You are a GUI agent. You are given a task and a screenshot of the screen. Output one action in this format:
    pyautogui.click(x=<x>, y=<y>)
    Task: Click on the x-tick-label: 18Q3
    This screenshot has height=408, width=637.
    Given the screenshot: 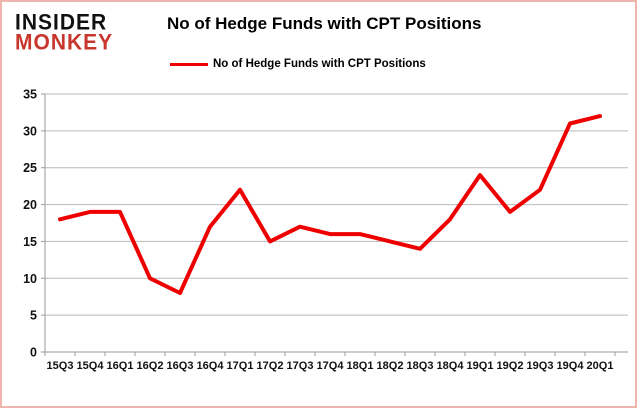 What is the action you would take?
    pyautogui.click(x=420, y=366)
    